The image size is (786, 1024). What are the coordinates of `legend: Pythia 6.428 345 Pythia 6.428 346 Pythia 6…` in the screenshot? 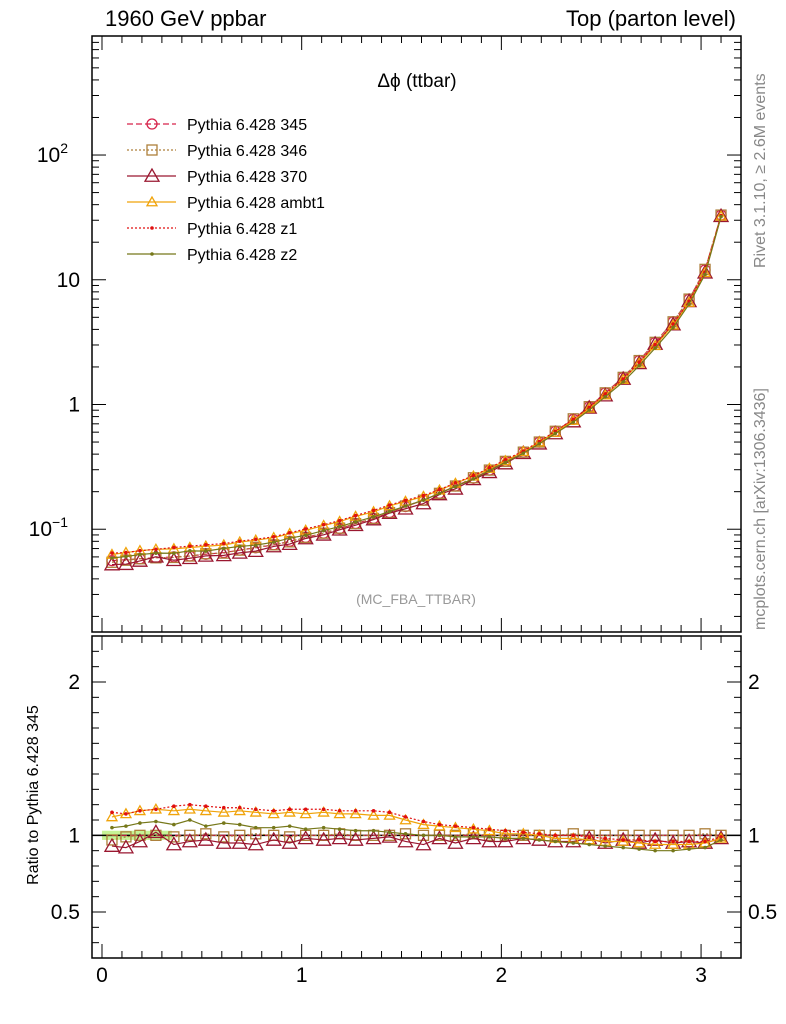 It's located at (226, 190).